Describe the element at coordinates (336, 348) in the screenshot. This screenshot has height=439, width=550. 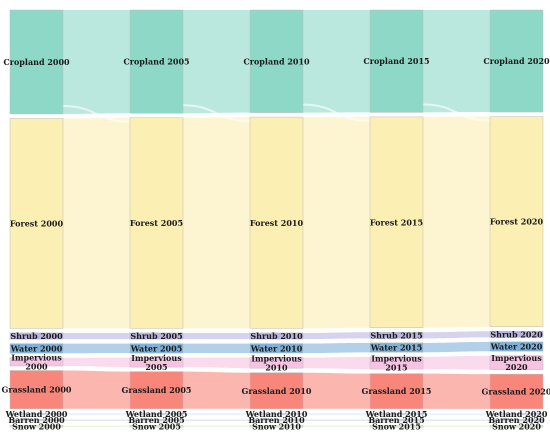
I see `flow-water-2010-2015` at that location.